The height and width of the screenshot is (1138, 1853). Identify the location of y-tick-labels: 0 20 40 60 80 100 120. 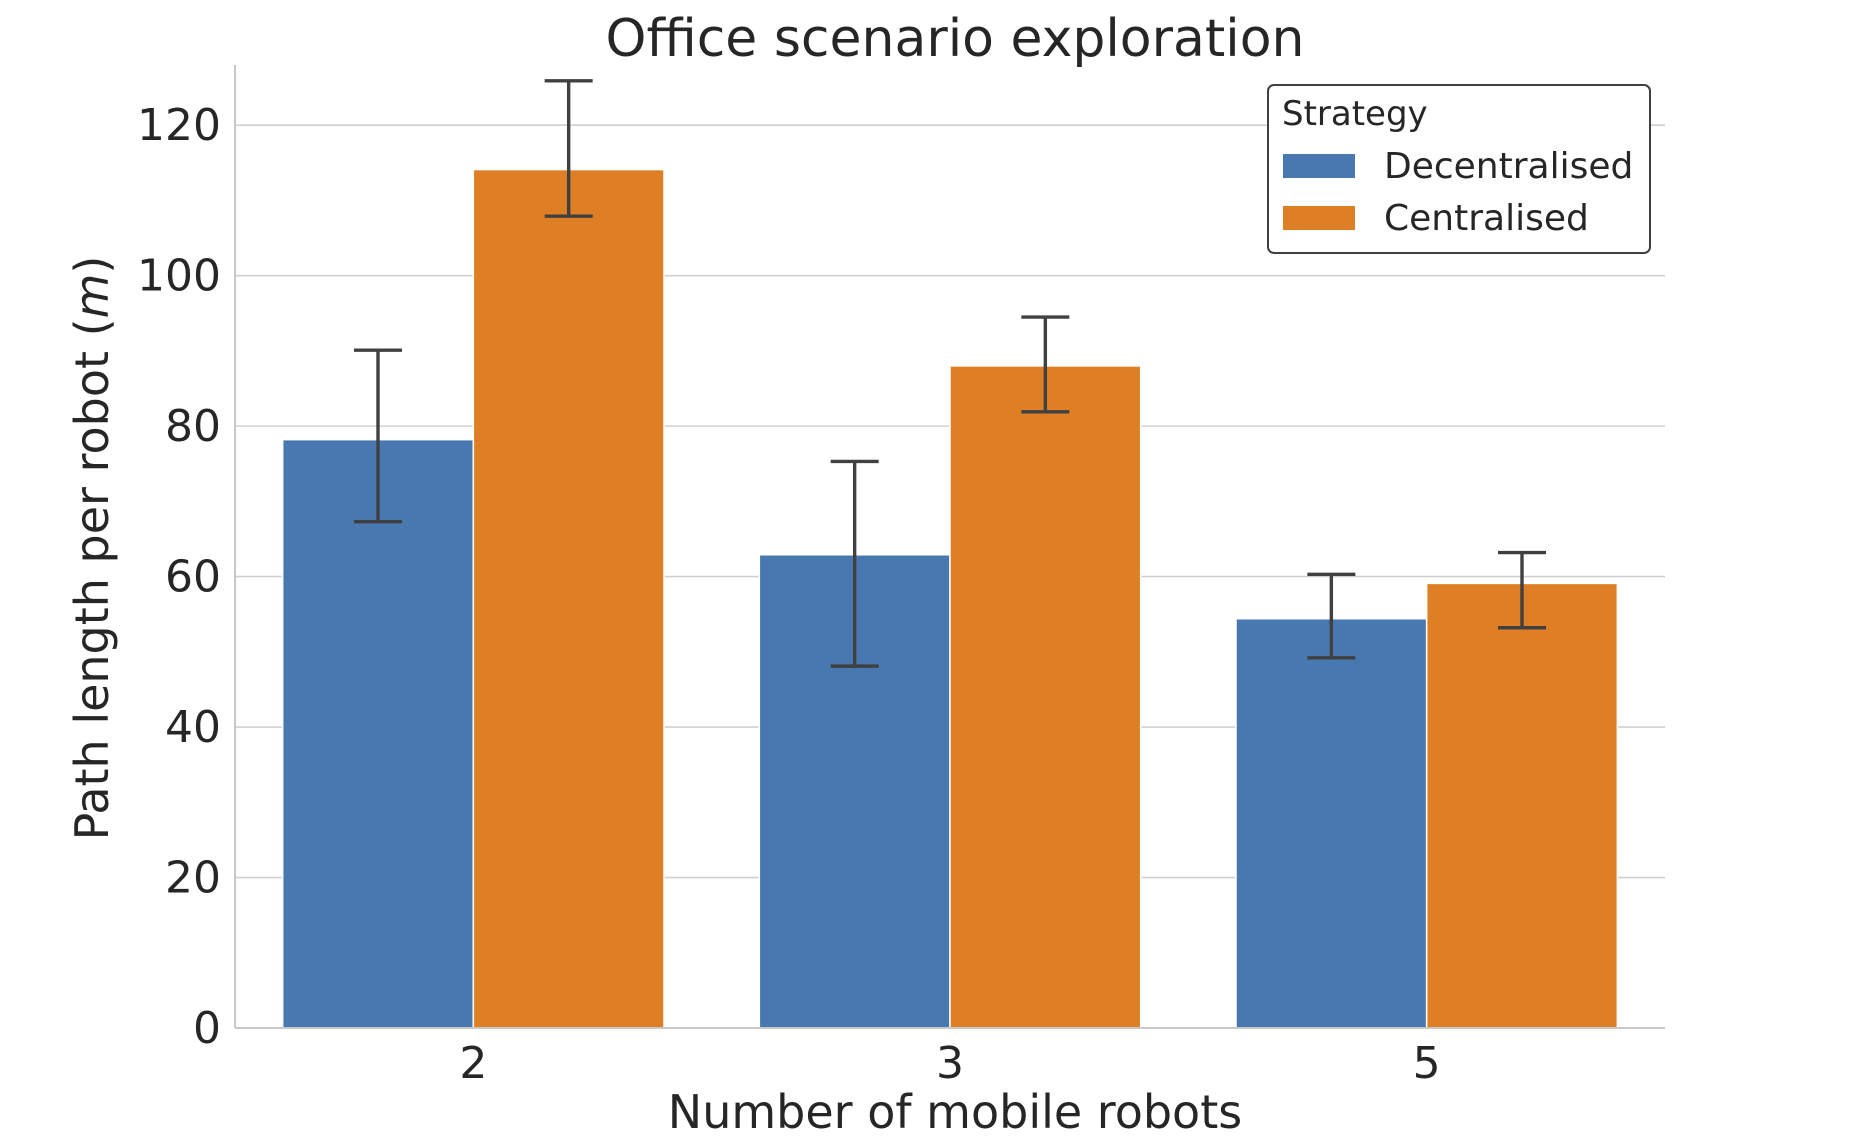
(179, 577).